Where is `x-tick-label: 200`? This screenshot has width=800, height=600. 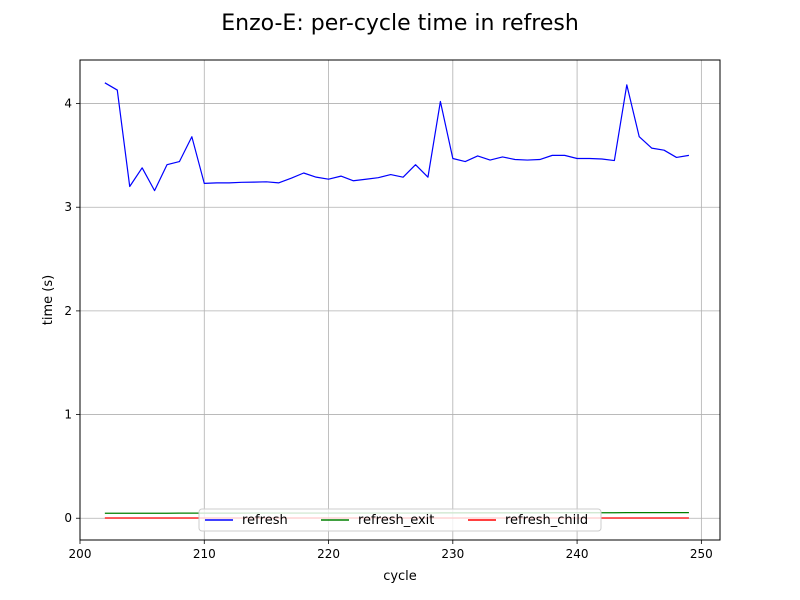
x-tick-label: 200 is located at coordinates (80, 554).